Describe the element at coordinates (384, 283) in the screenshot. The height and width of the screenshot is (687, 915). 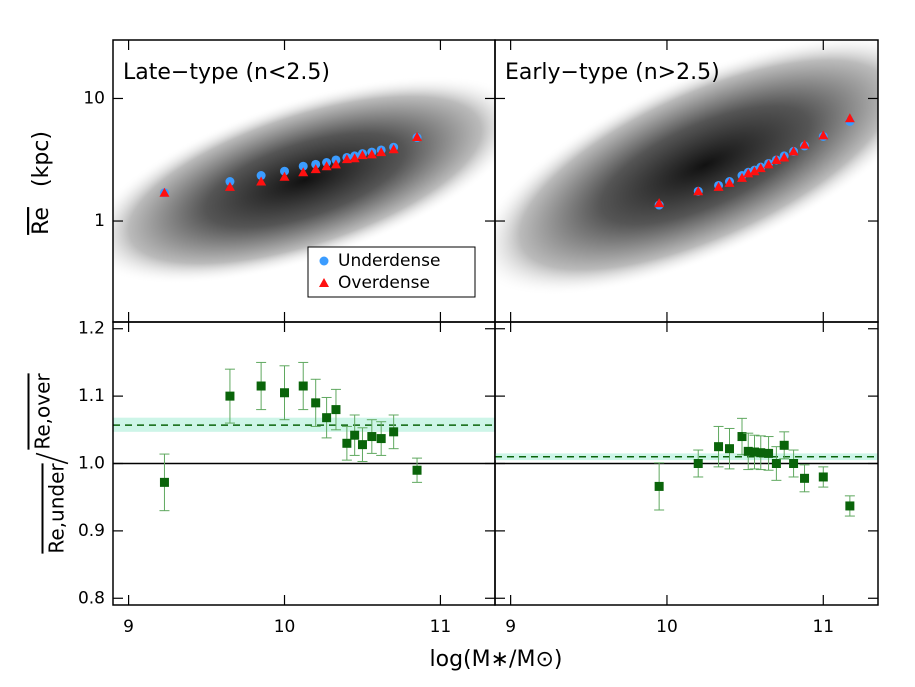
I see `legend-label: Overdense` at that location.